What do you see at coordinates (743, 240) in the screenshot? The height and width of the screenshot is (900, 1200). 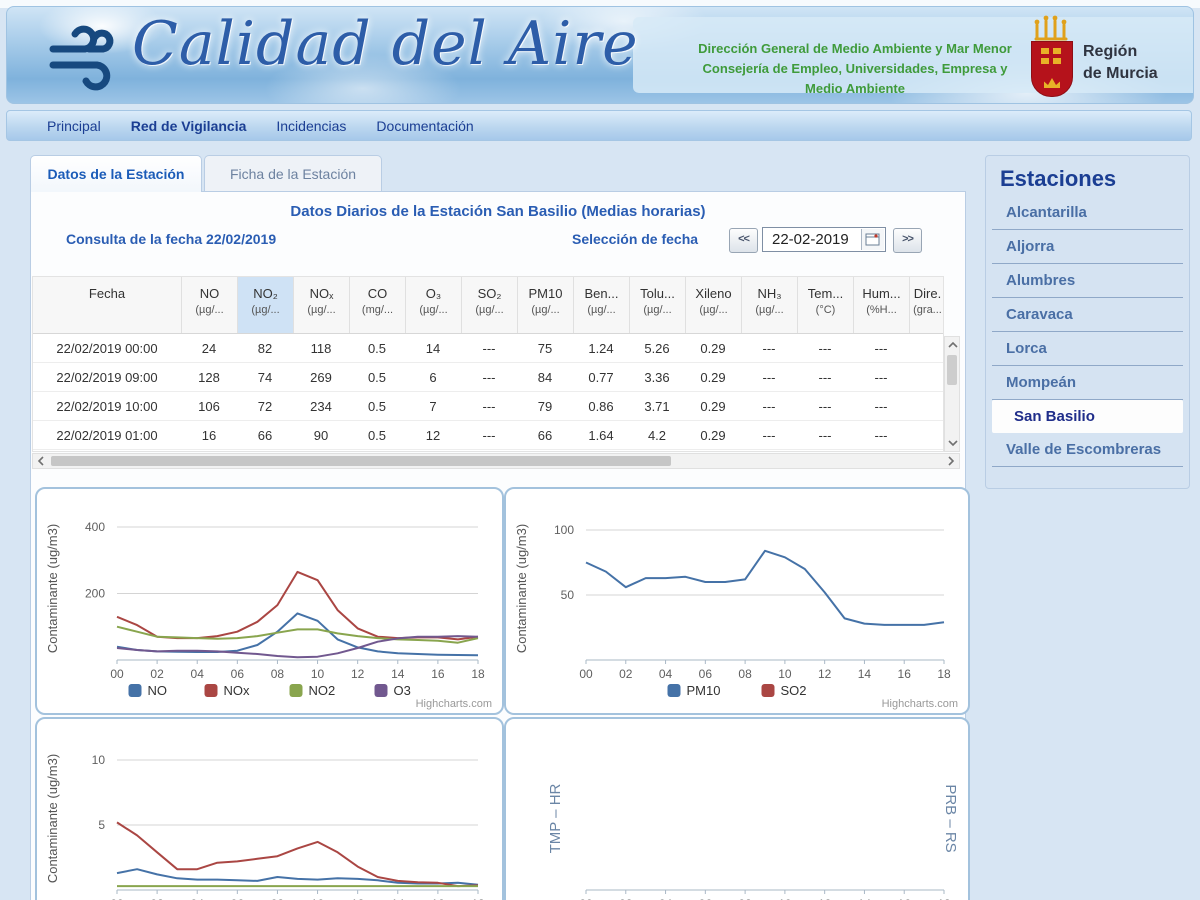 I see `prev-date-button: <<` at bounding box center [743, 240].